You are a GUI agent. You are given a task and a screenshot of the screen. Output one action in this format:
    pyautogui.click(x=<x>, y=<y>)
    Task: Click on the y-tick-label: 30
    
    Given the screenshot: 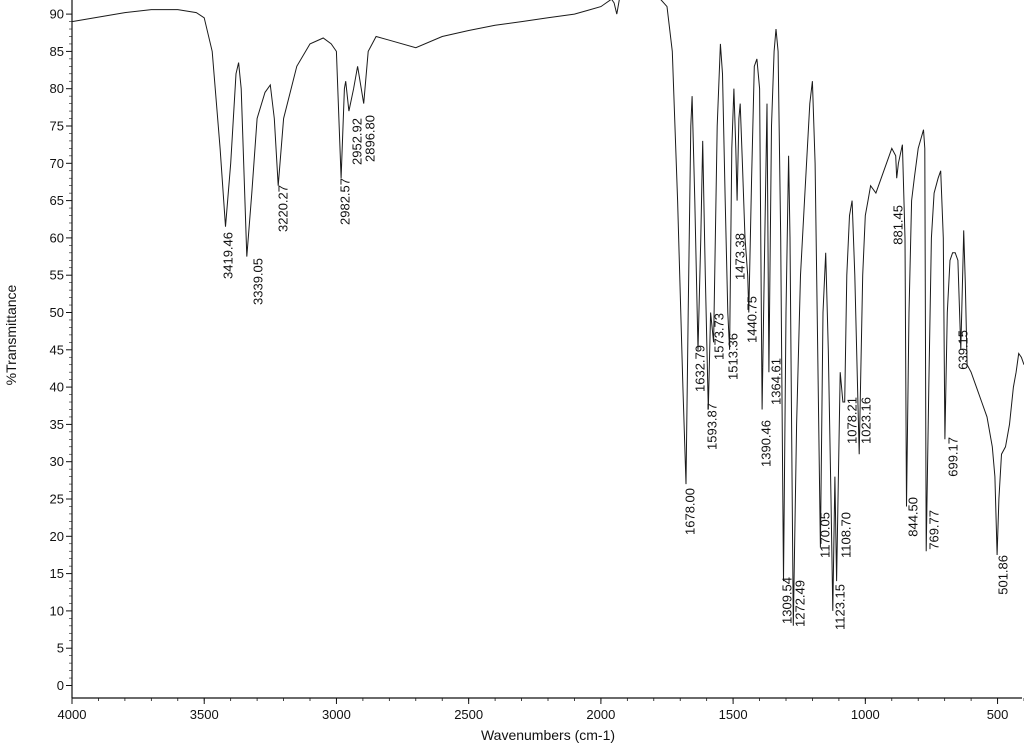 What is the action you would take?
    pyautogui.click(x=57, y=461)
    